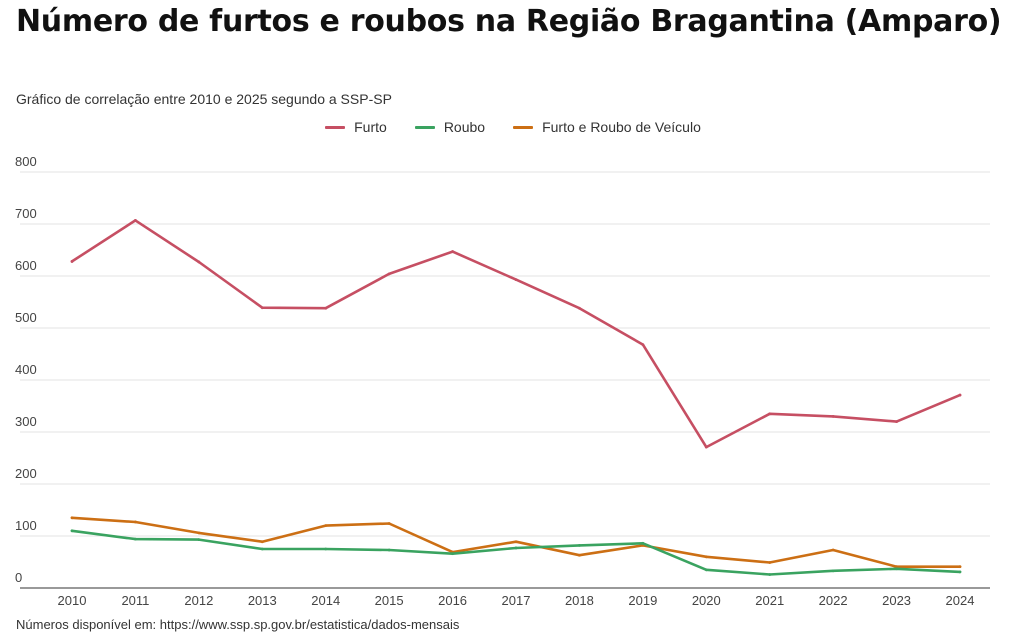 This screenshot has height=642, width=1024. I want to click on y-axis-labels: 0 100 200 300 400 500 600 700 800, so click(26, 369).